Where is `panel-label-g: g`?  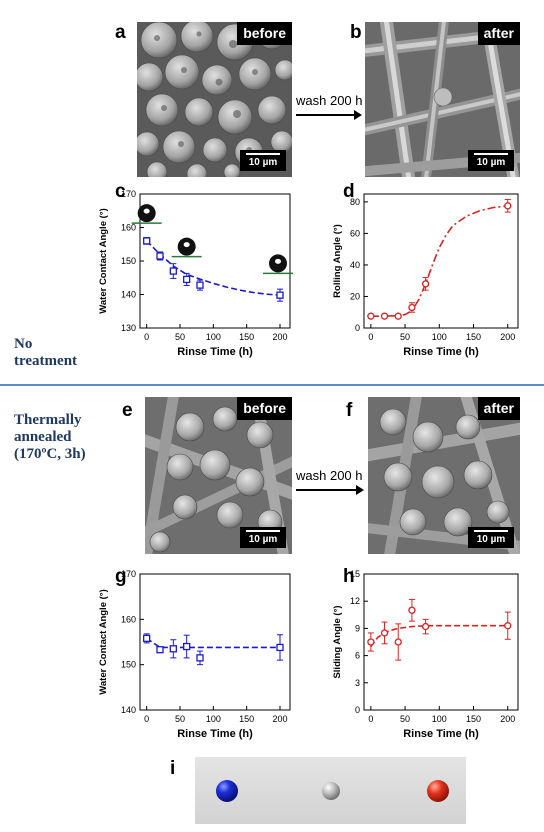
panel-label-g: g is located at coordinates (121, 576).